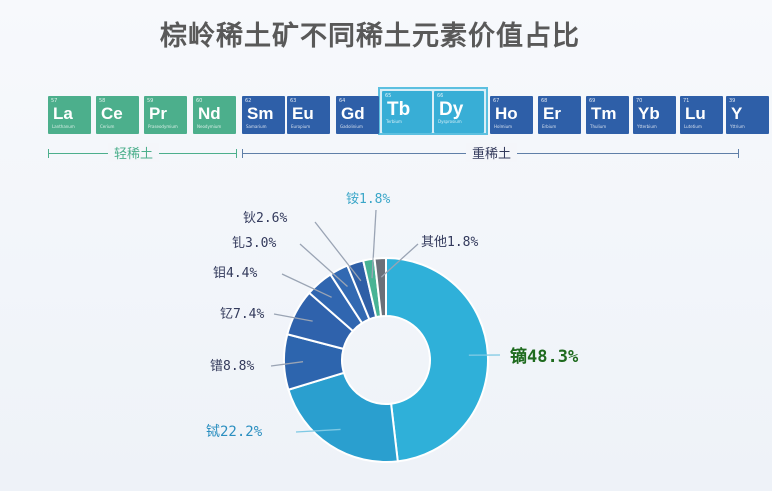 This screenshot has height=491, width=772. I want to click on slice-label: 钬2.6%, so click(265, 218).